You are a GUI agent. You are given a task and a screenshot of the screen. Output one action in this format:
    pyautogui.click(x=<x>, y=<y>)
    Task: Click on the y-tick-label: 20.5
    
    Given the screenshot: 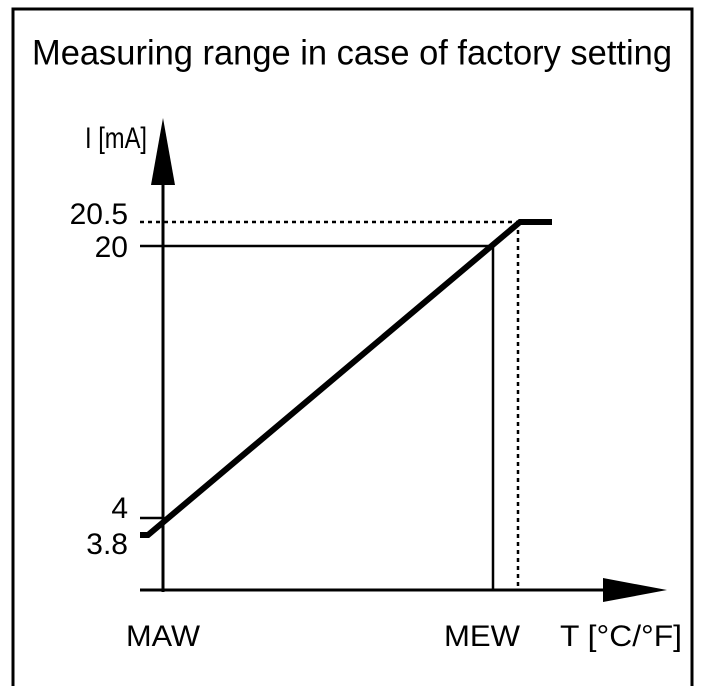 What is the action you would take?
    pyautogui.click(x=99, y=214)
    